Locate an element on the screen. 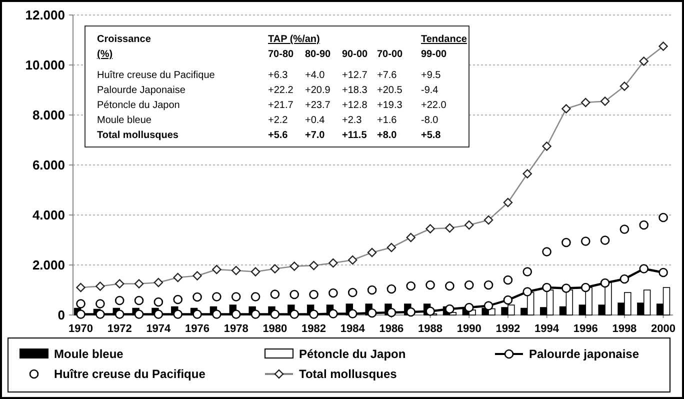 Image resolution: width=684 pixels, height=399 pixels. text: (%) 70-80 80-90 90-00 70-00 99-00 is located at coordinates (272, 54).